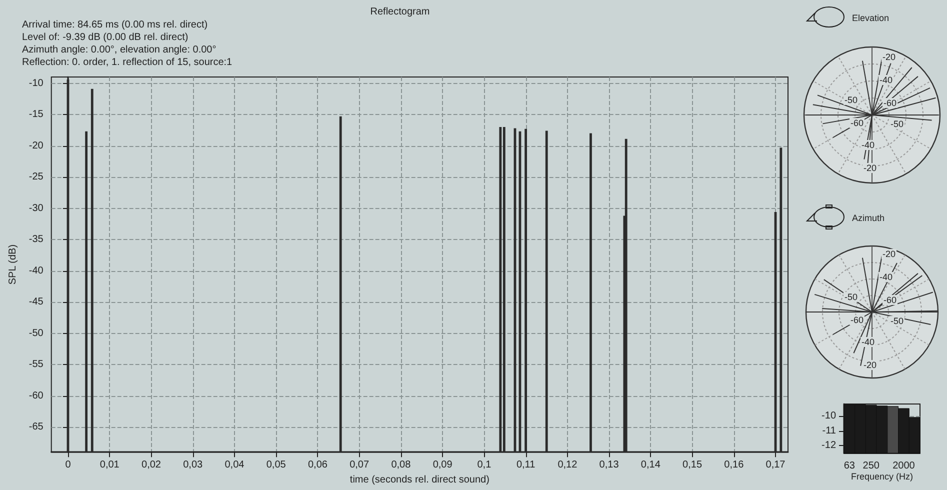  Describe the element at coordinates (115, 25) in the screenshot. I see `text: Arrival time: 84.65 ms (0.00 ms rel. direct)` at that location.